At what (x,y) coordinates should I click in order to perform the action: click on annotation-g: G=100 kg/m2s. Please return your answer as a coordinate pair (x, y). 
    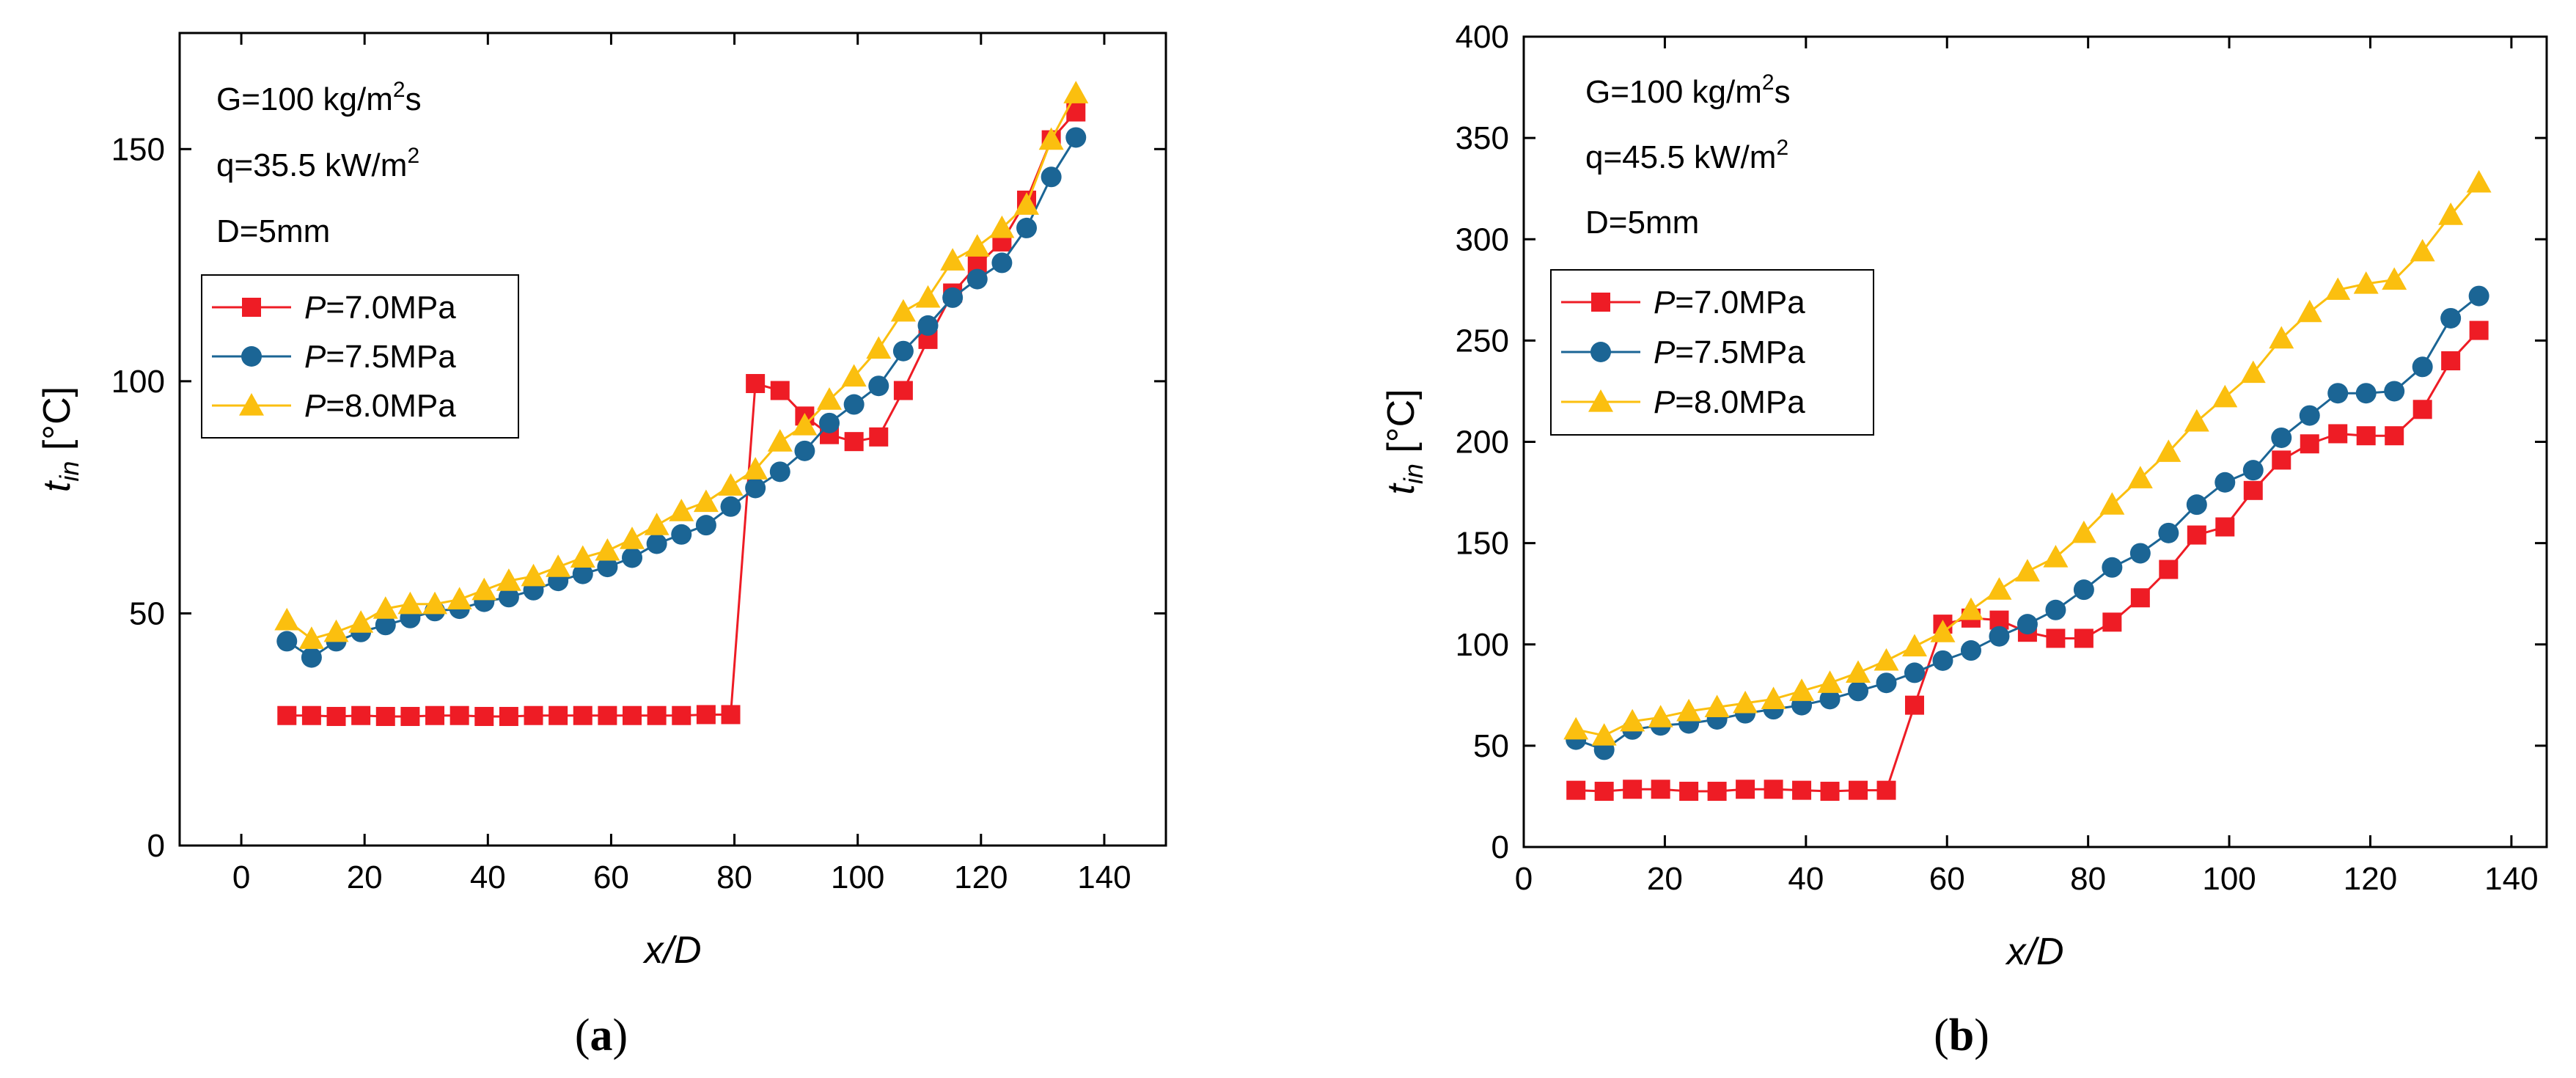
    Looking at the image, I should click on (1688, 90).